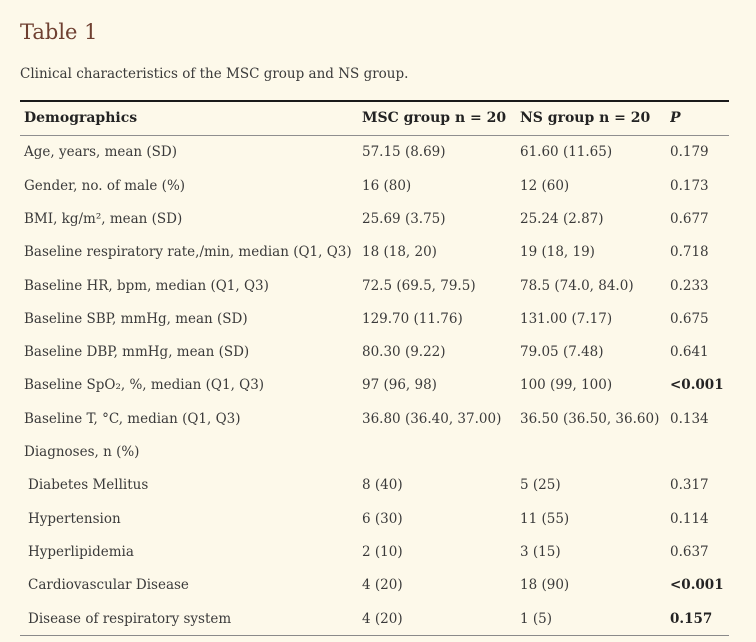 The image size is (756, 642). Describe the element at coordinates (689, 518) in the screenshot. I see `p-value: 0.114` at that location.